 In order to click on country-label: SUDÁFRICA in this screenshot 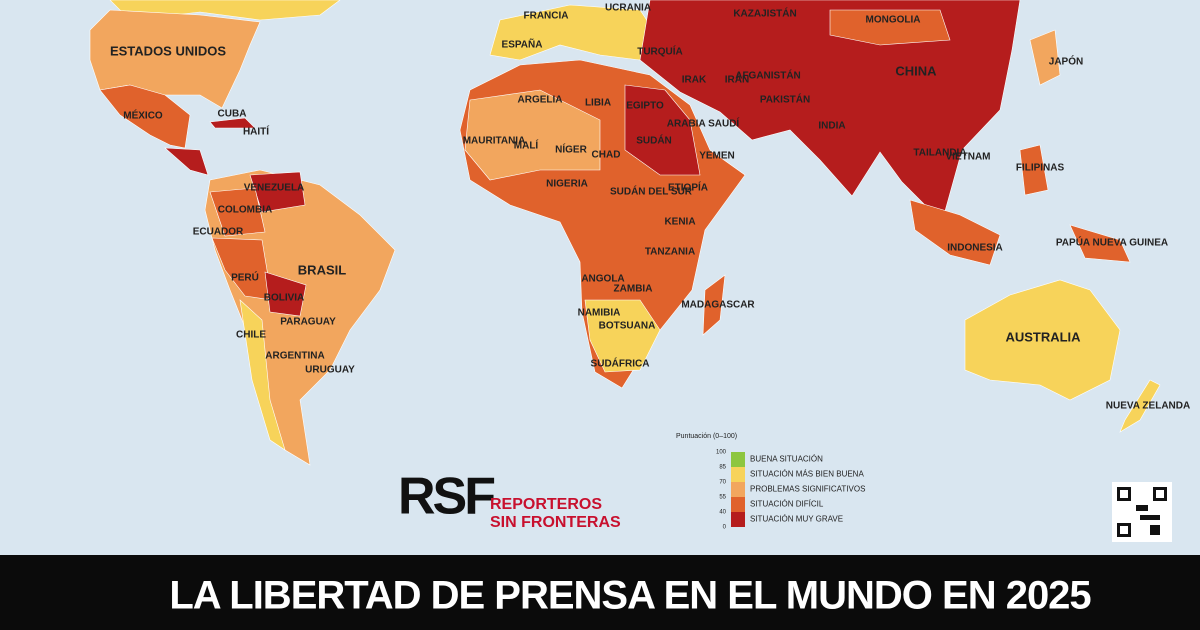, I will do `click(620, 363)`.